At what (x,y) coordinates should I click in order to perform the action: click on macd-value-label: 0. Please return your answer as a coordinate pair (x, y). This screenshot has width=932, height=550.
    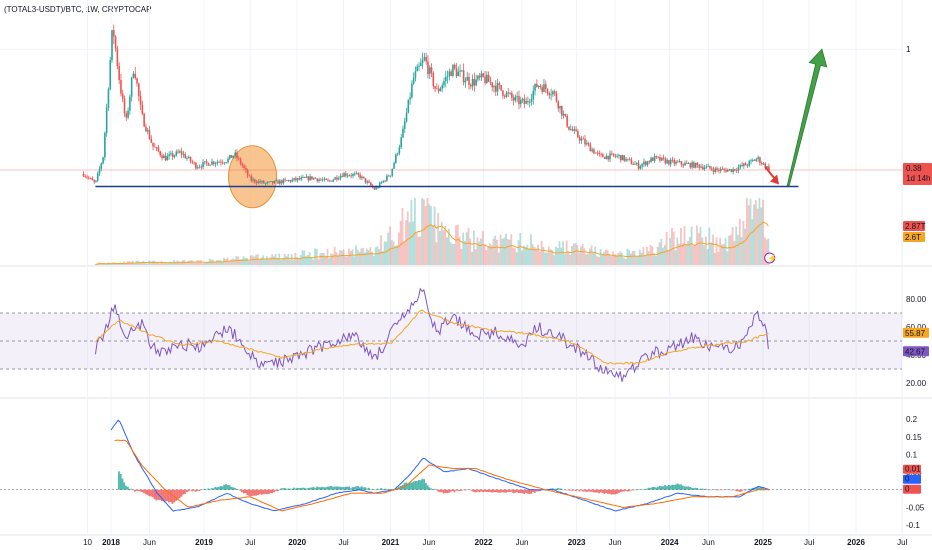
    Looking at the image, I should click on (907, 489).